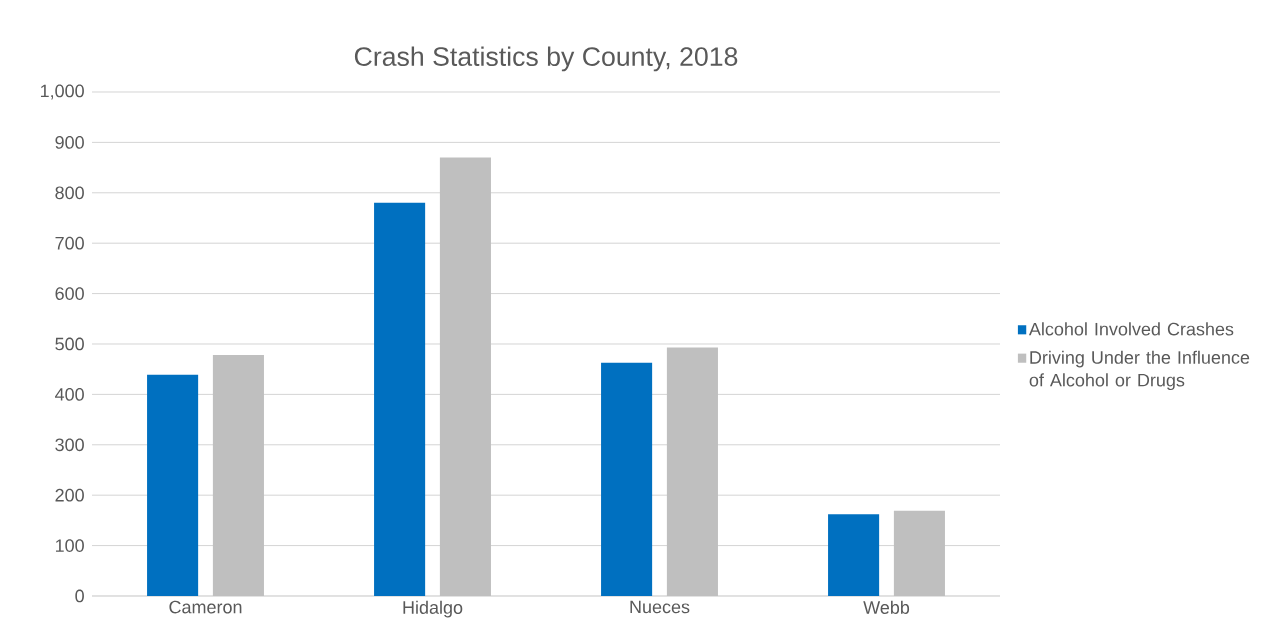 The image size is (1269, 638). I want to click on y-tick-label: 100, so click(69, 545).